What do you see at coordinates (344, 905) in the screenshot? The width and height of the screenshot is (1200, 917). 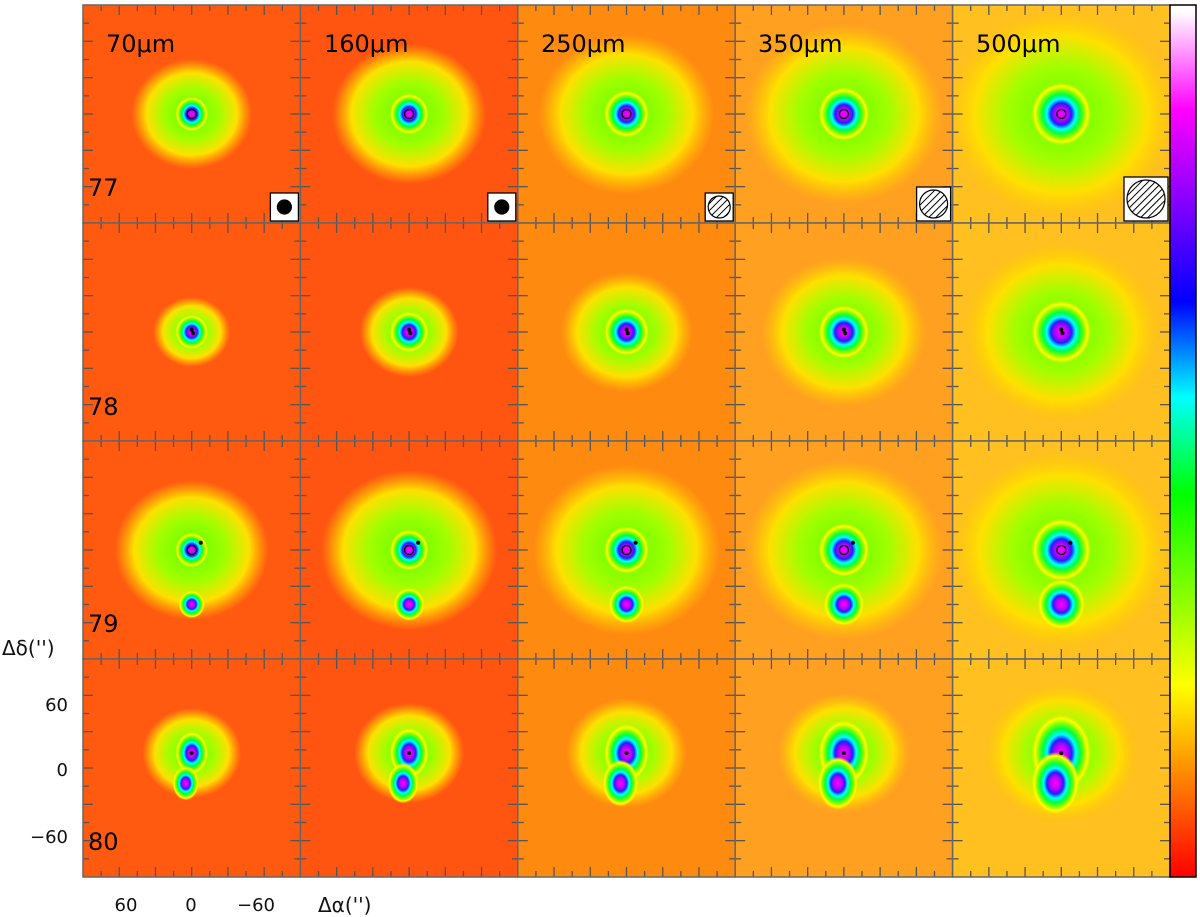 I see `x-axis-label: Δα('')` at bounding box center [344, 905].